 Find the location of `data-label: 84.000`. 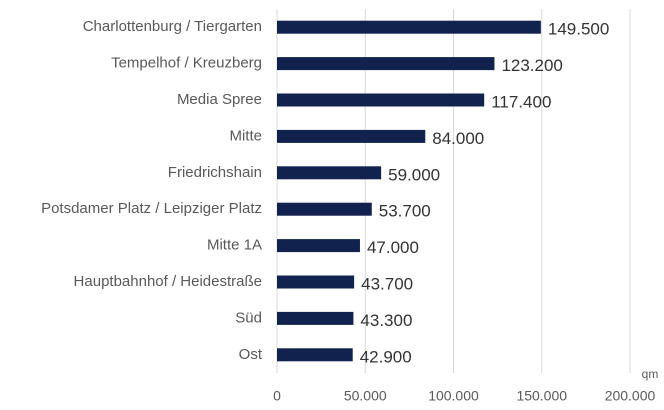

data-label: 84.000 is located at coordinates (458, 138).